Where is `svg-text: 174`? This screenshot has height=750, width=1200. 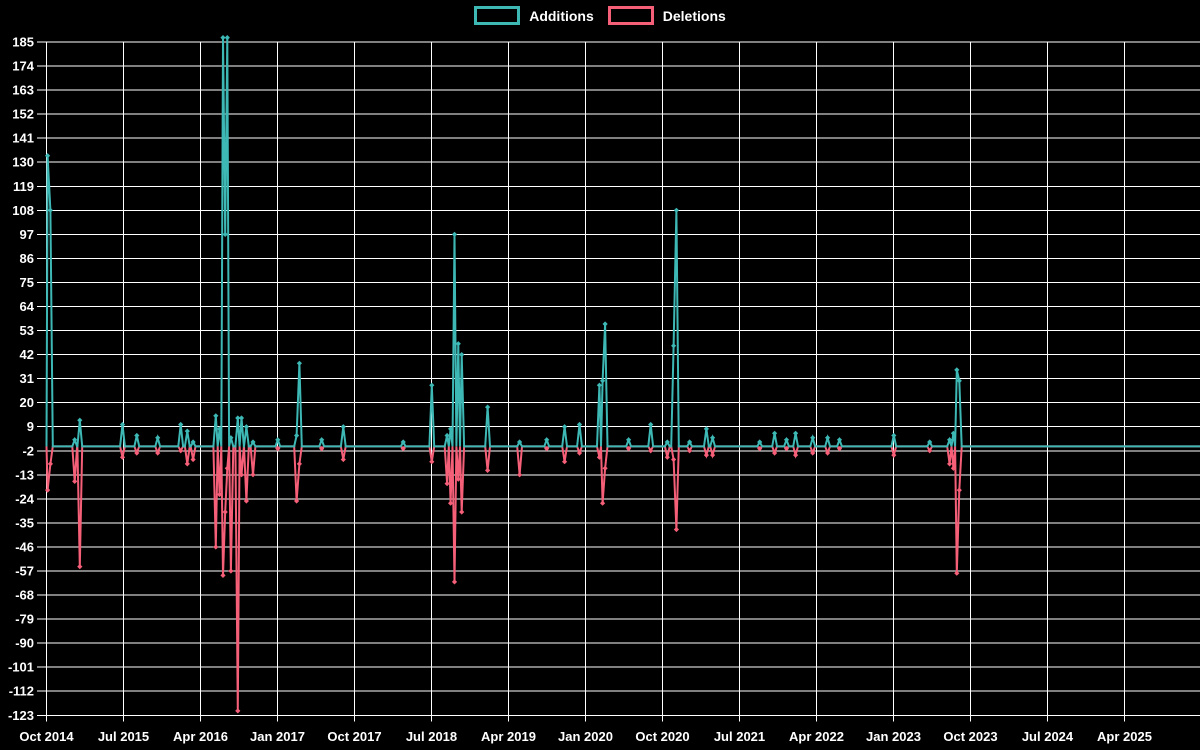 svg-text: 174 is located at coordinates (23, 66).